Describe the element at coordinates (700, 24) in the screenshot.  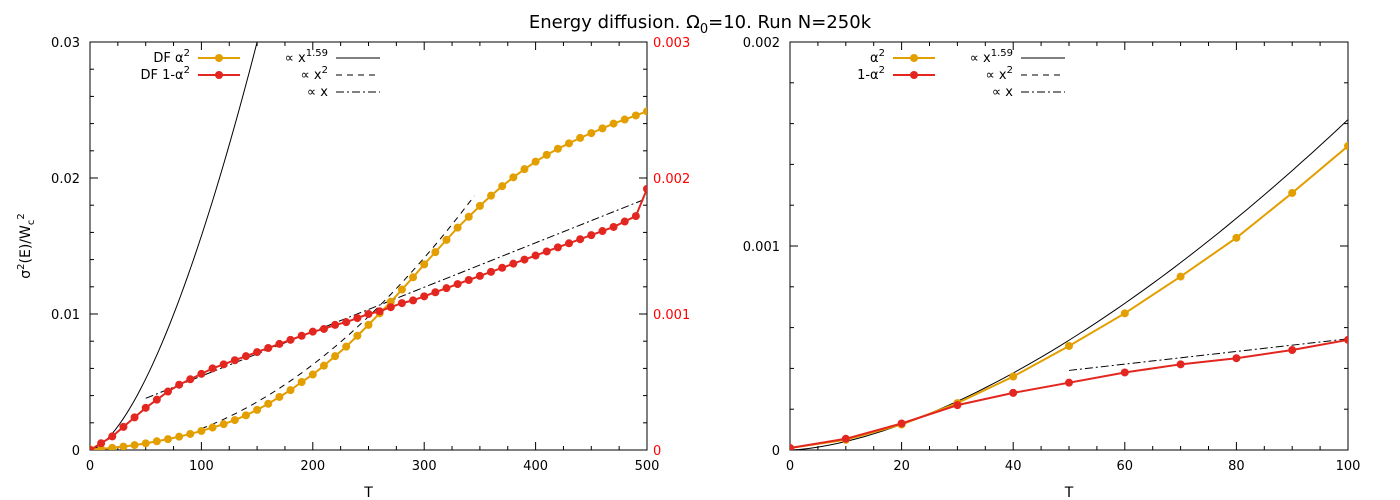
I see `figure-title: Energy diffusion. Ω0=10. Run N=250k` at that location.